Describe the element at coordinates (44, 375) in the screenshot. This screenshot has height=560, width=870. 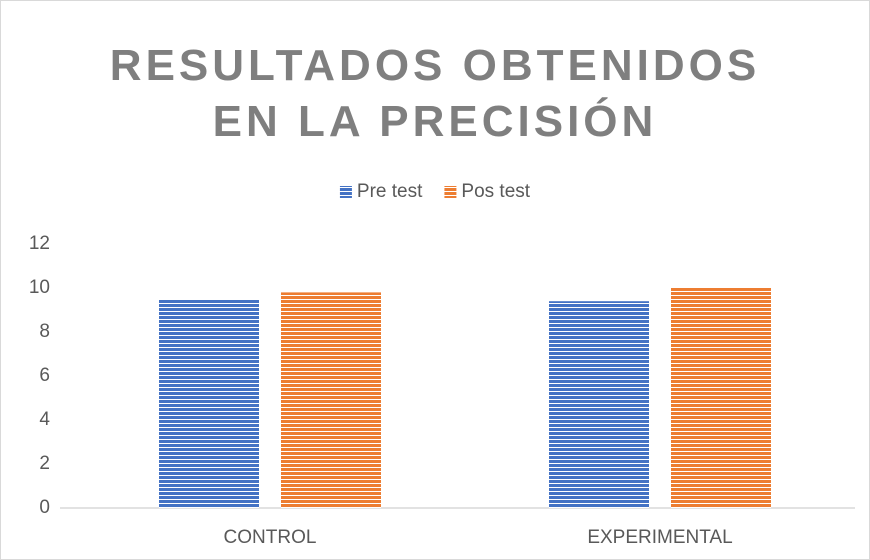
I see `y-tick-label: 6` at that location.